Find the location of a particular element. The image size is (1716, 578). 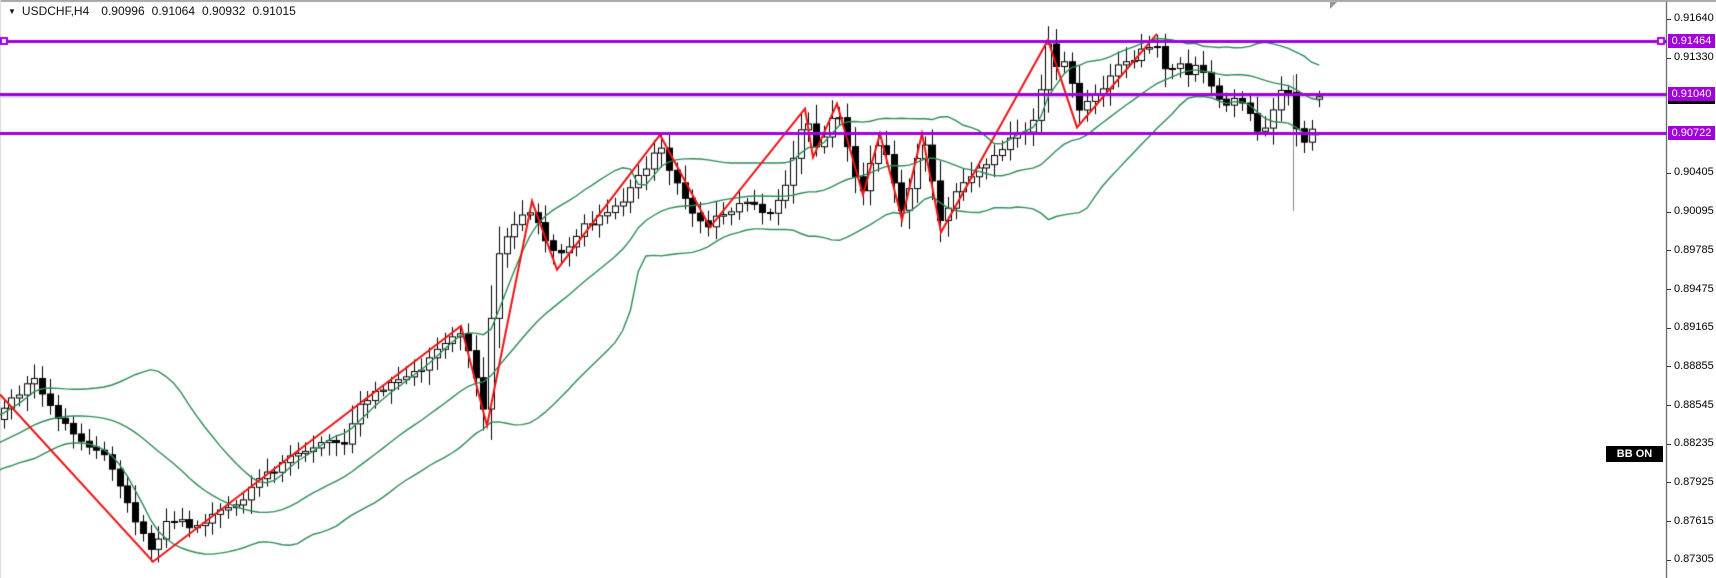

axis-tick-label: 0.90405 is located at coordinates (1694, 172).